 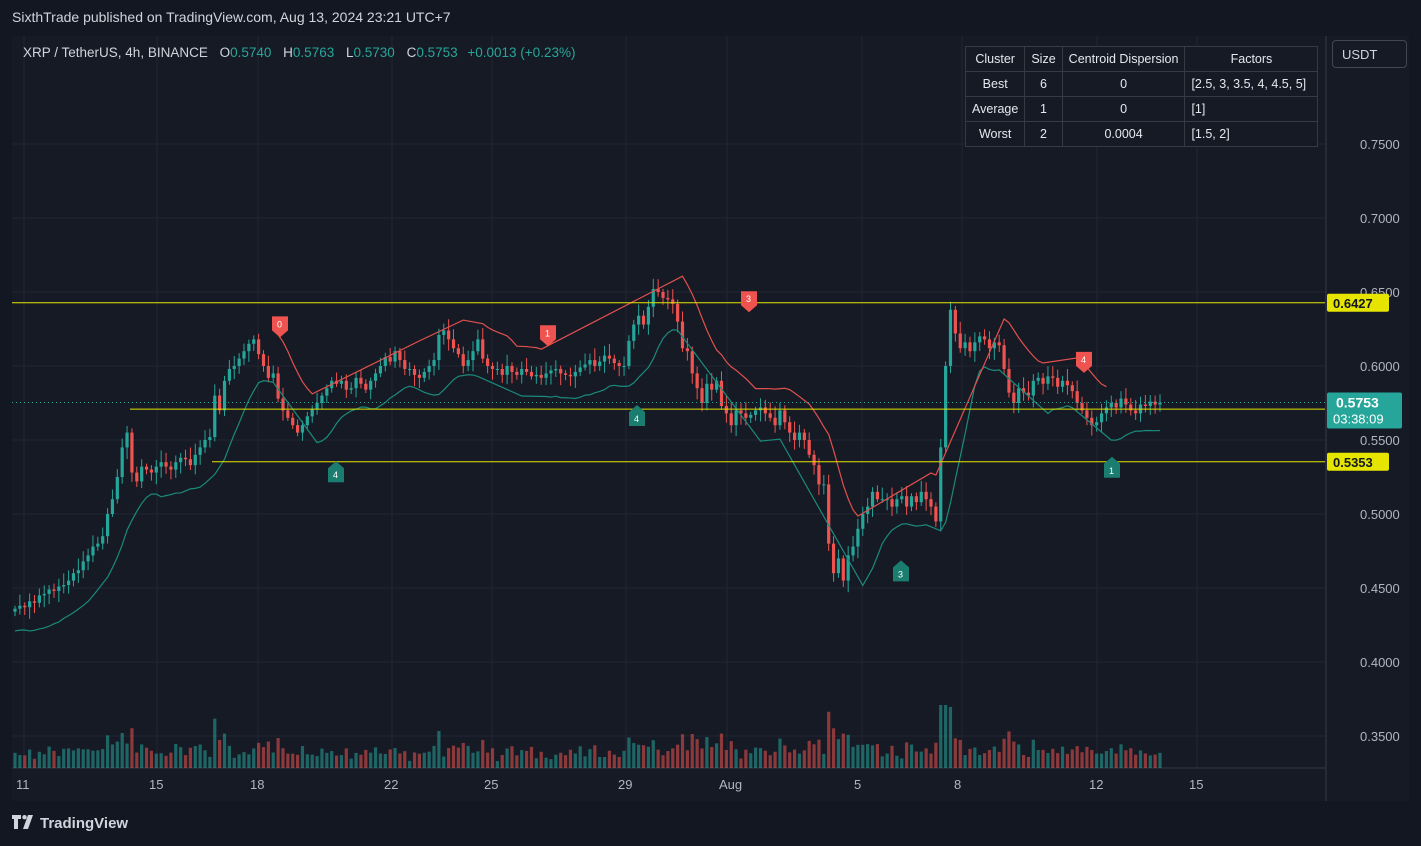 I want to click on price-level-label: 0.5353, so click(x=1353, y=462).